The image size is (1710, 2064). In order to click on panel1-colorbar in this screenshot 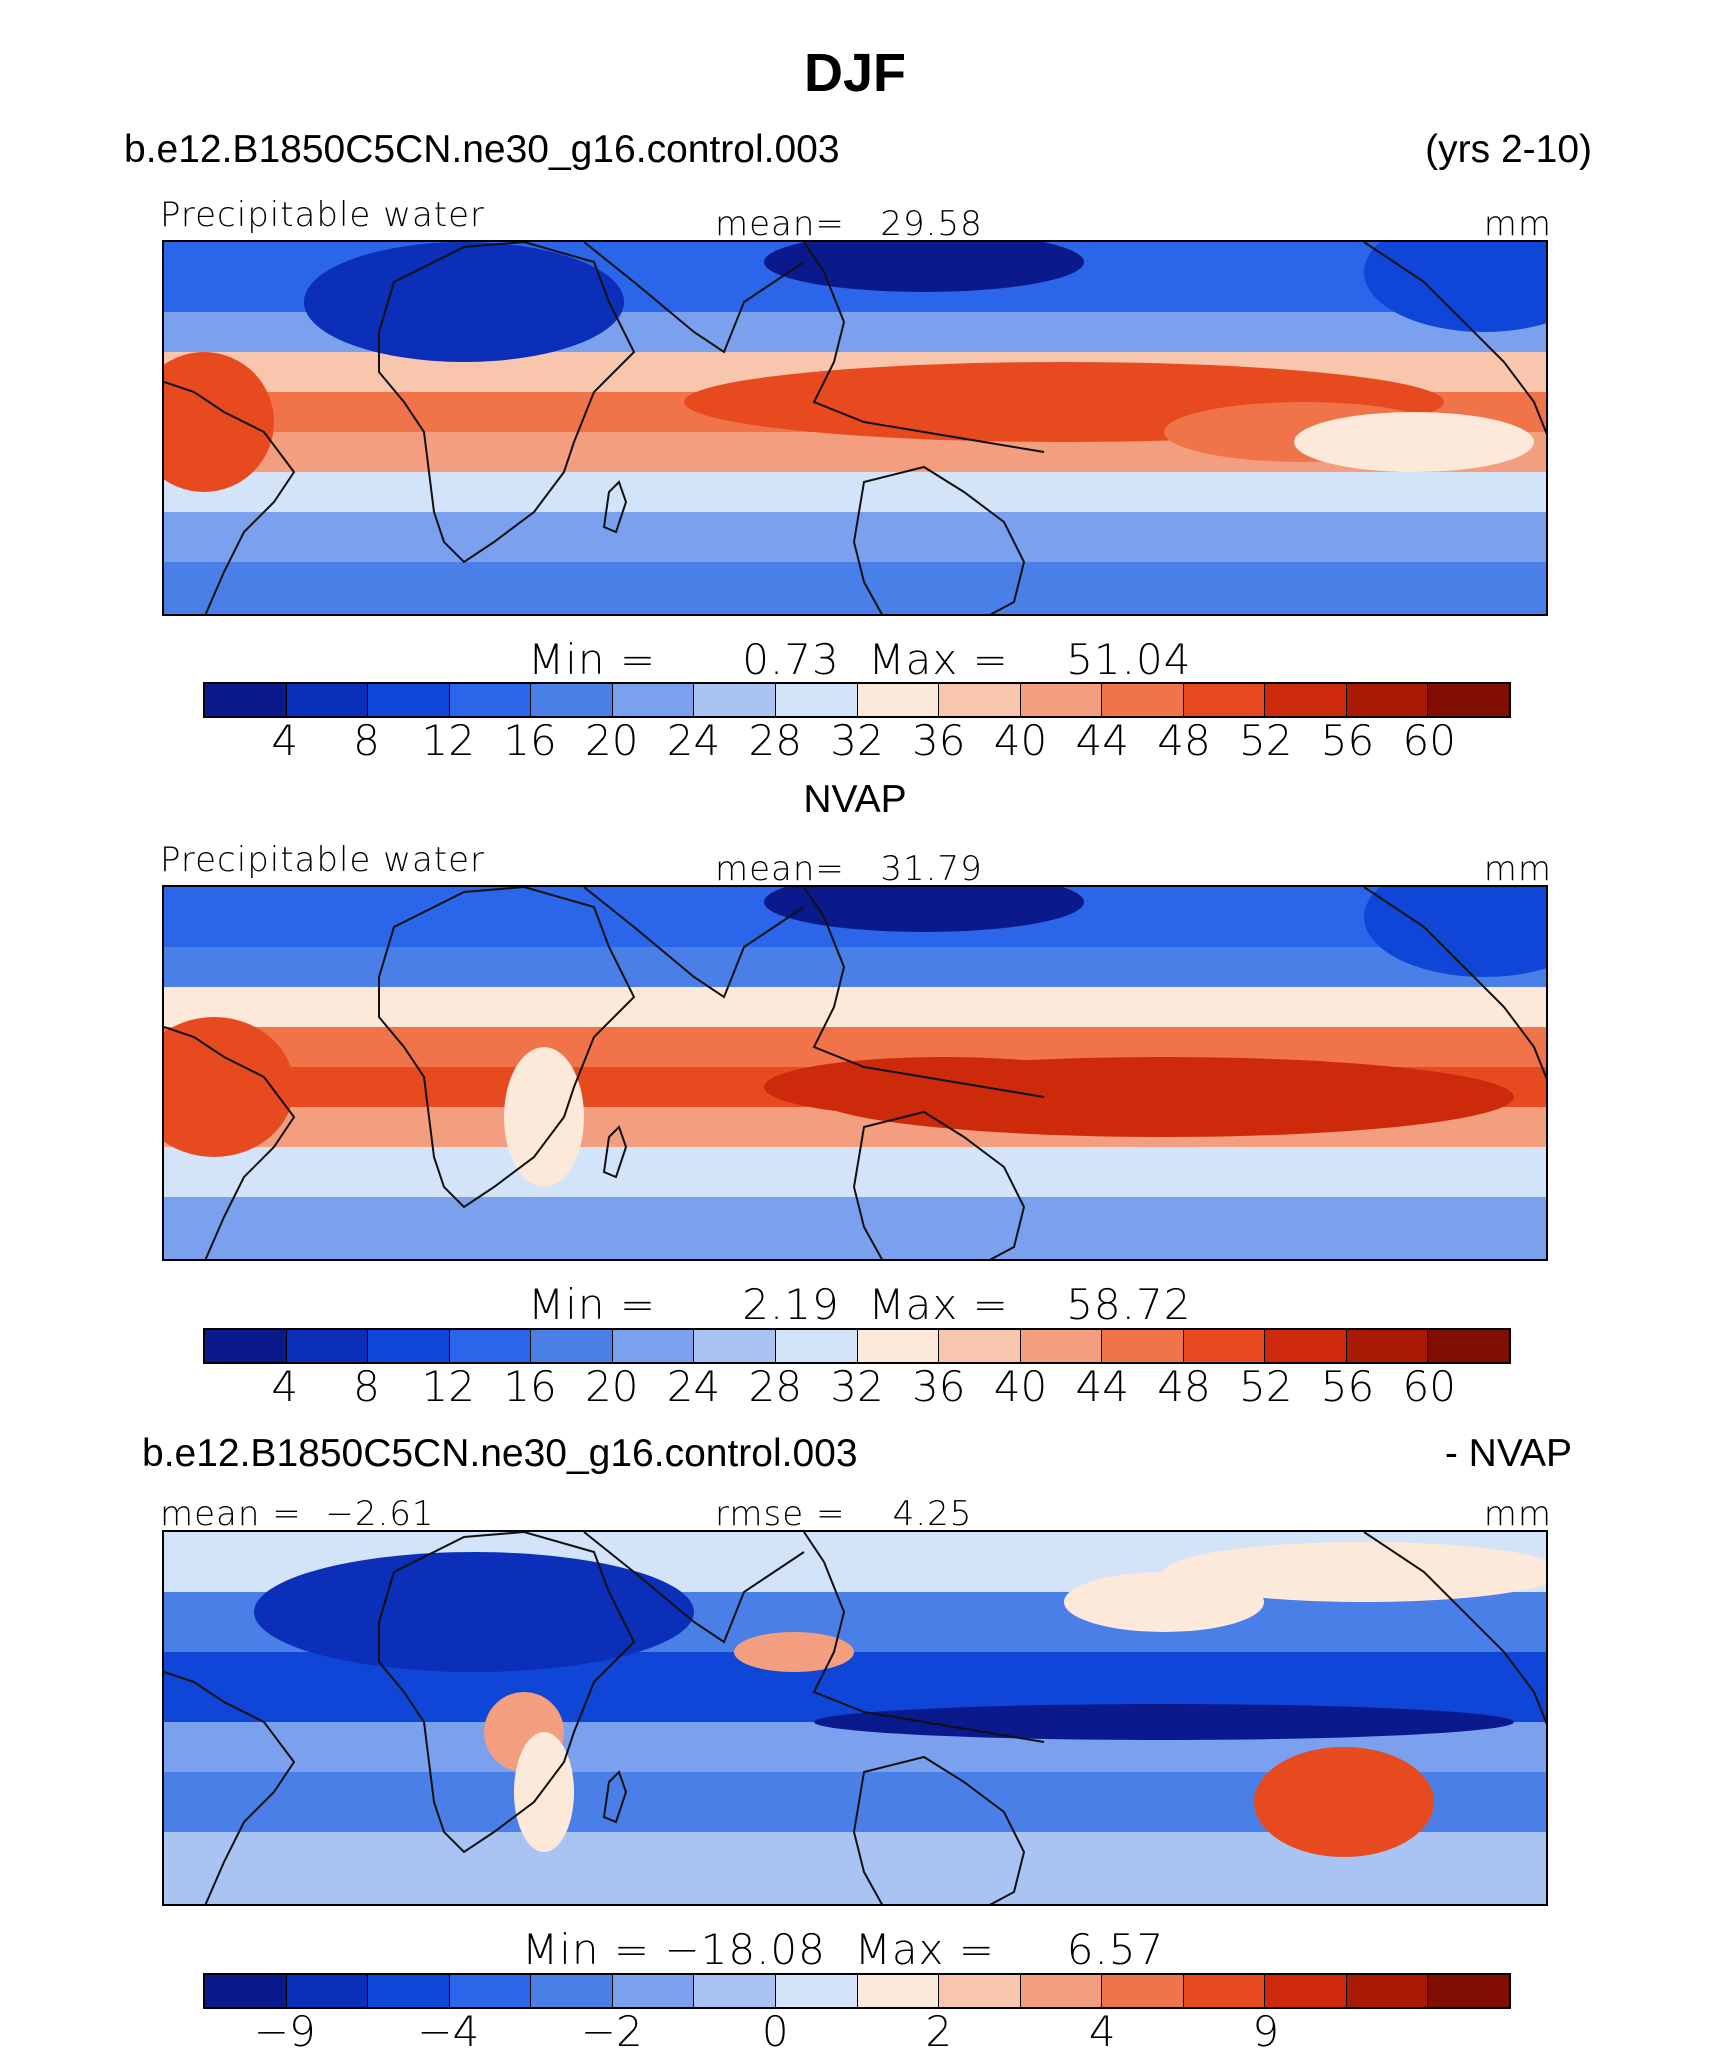, I will do `click(857, 700)`.